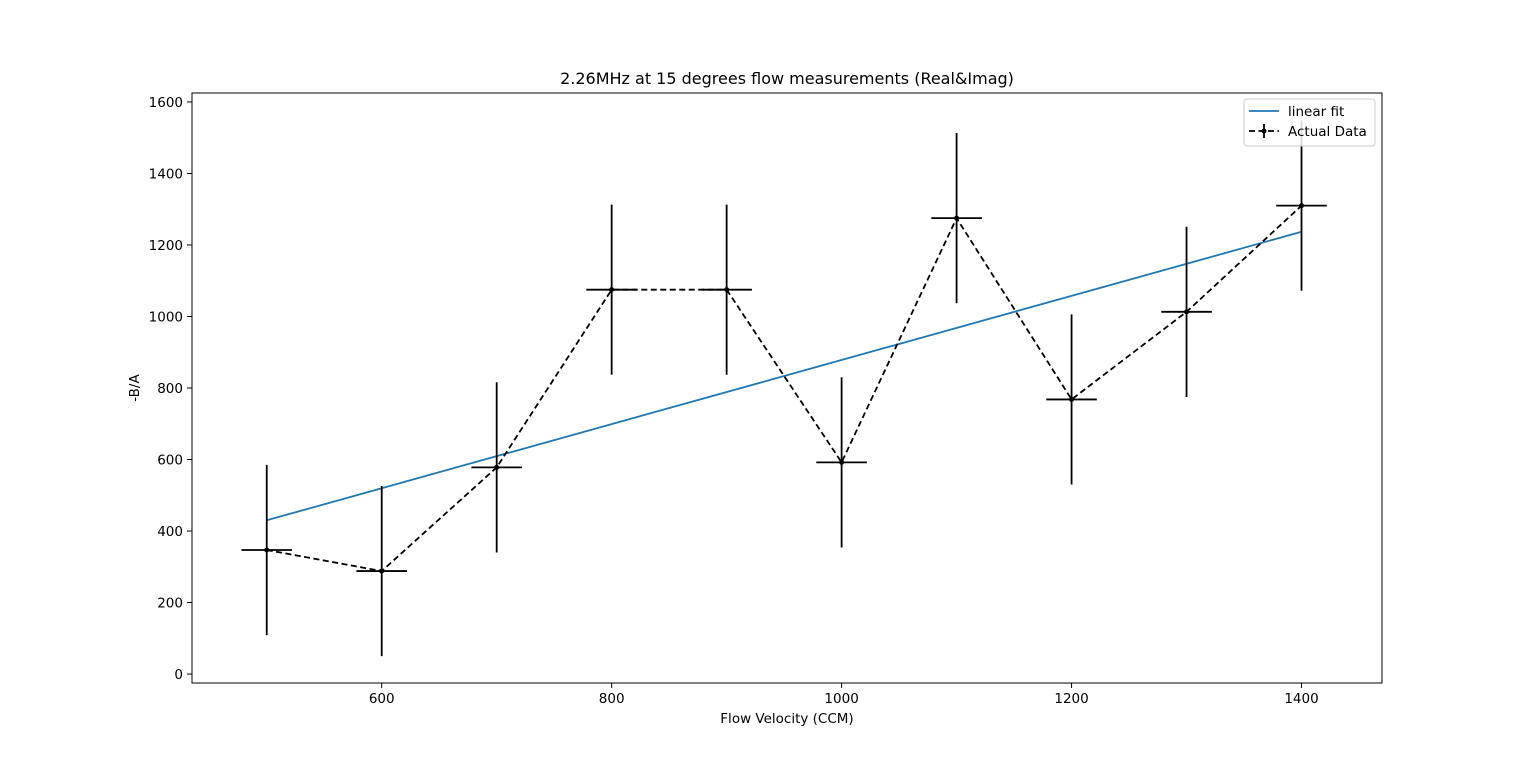 This screenshot has height=767, width=1536. I want to click on y-tick-label: 1000, so click(166, 317).